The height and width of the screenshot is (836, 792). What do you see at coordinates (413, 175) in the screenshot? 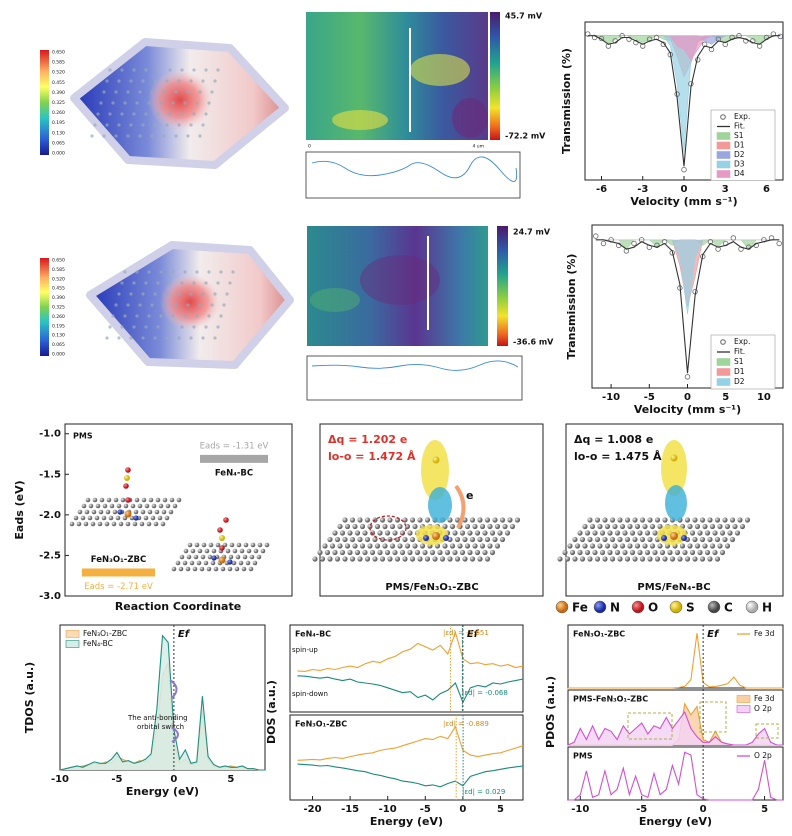
I see `profile-frame` at bounding box center [413, 175].